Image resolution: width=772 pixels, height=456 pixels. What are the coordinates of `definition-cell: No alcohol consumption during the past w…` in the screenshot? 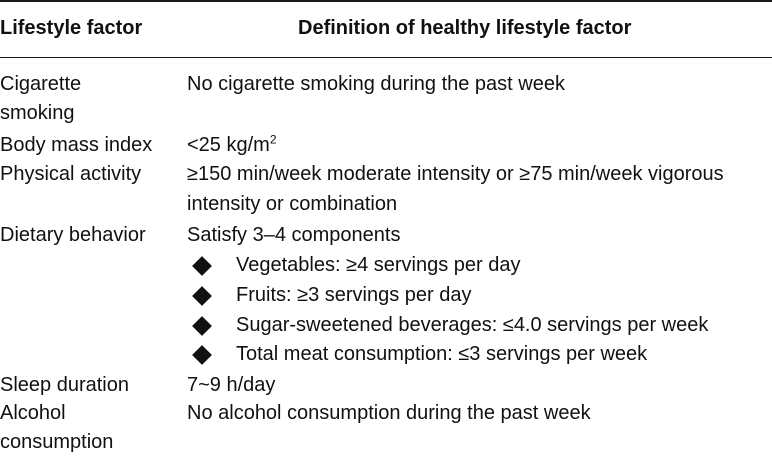 It's located at (389, 413).